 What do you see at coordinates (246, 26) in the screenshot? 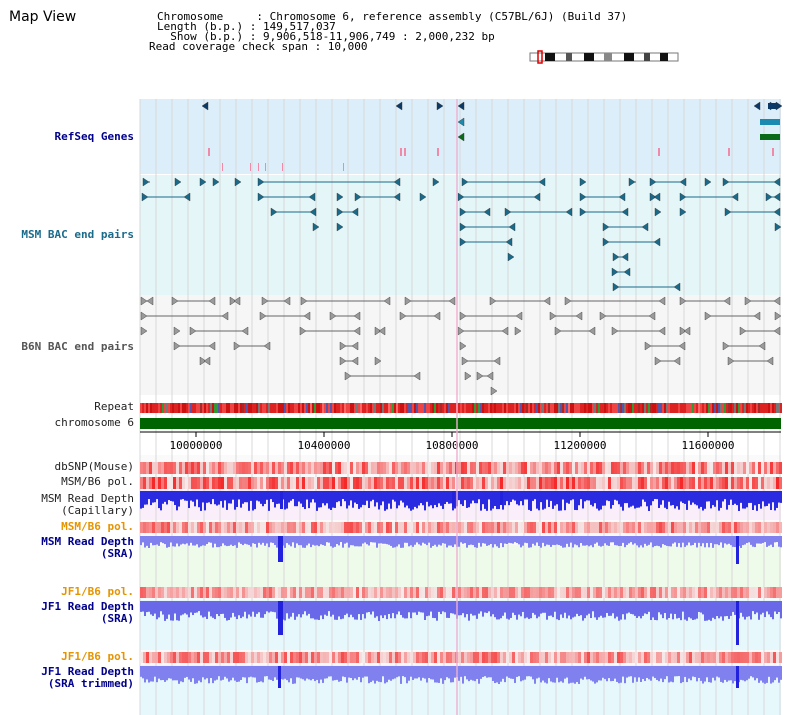
I see `info-length: Length (b.p.) : 149,517,037` at bounding box center [246, 26].